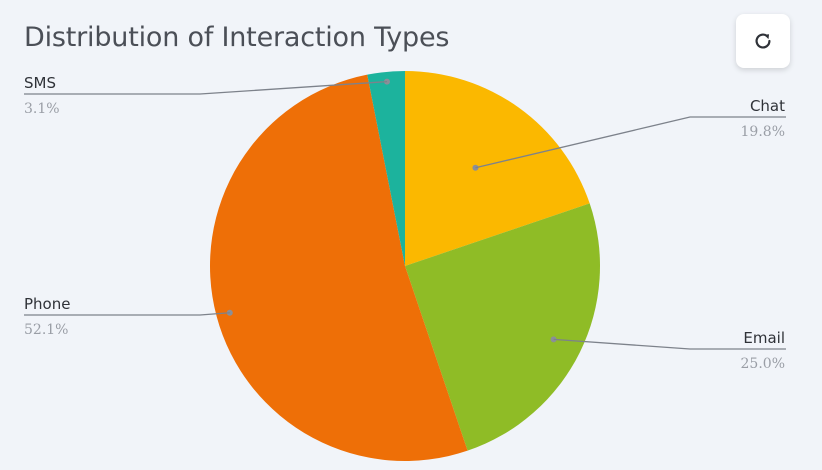  What do you see at coordinates (764, 338) in the screenshot?
I see `slice-label-email: Email` at bounding box center [764, 338].